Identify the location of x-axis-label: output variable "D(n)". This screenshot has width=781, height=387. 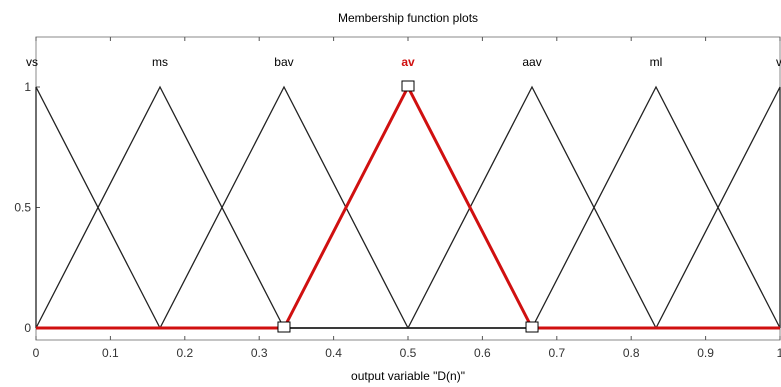
(408, 376).